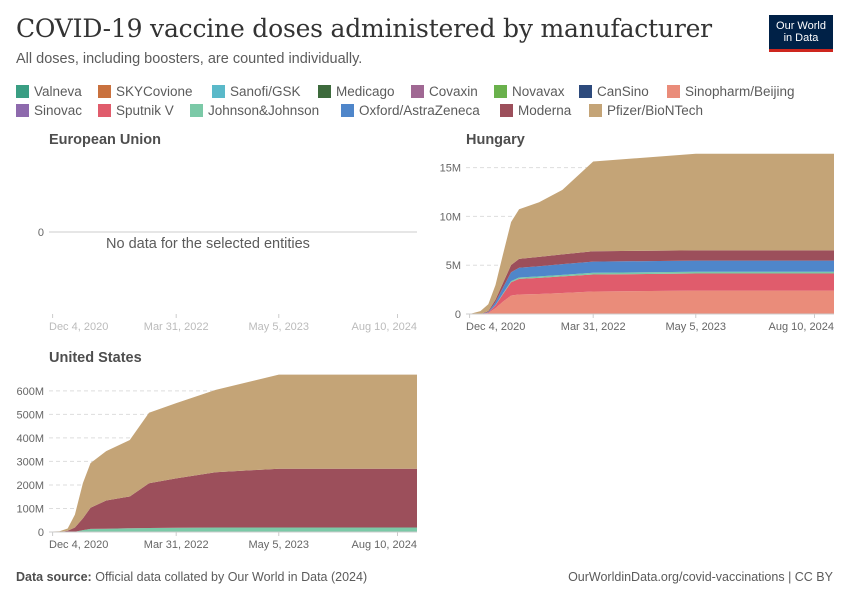 Image resolution: width=850 pixels, height=600 pixels. I want to click on y-tick-label: 500M, so click(30, 415).